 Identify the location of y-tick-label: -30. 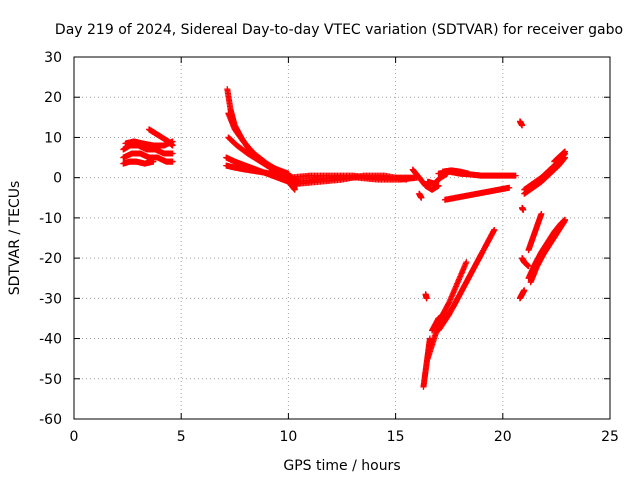
(50, 299).